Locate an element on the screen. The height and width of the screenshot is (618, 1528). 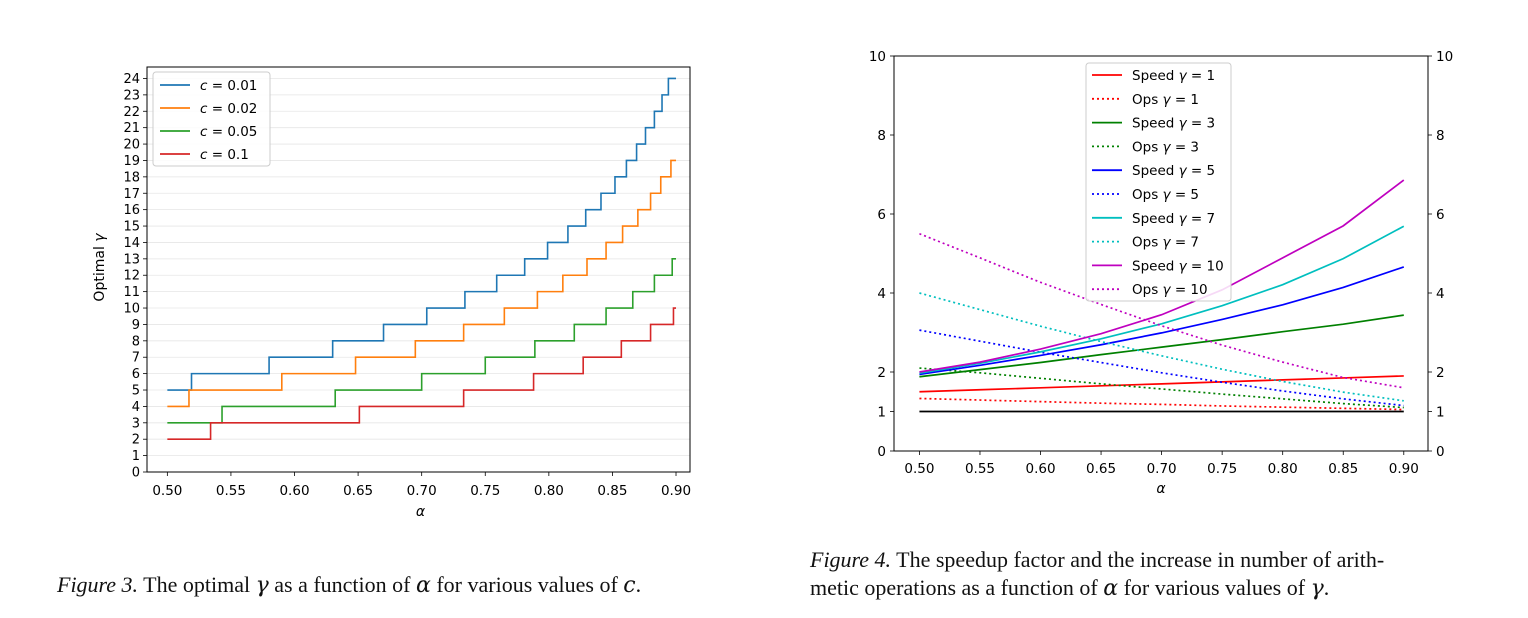
y-tick-label: 7 is located at coordinates (136, 358).